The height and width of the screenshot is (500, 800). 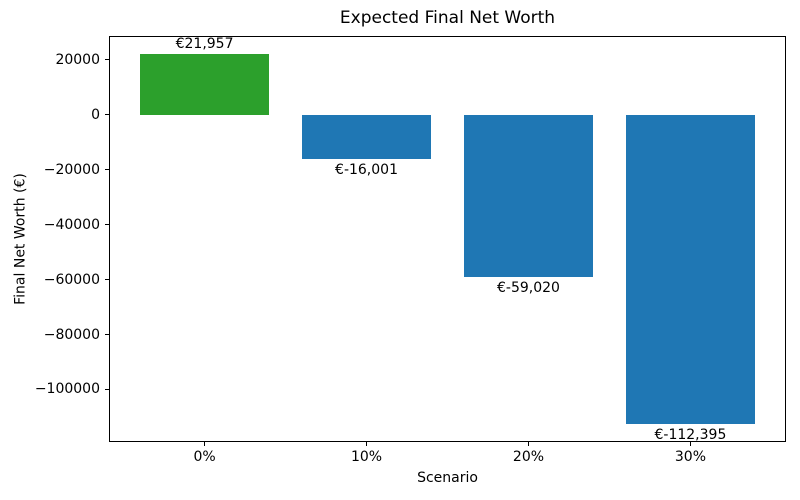 What do you see at coordinates (447, 18) in the screenshot?
I see `chart-title: Expected Final Net Worth` at bounding box center [447, 18].